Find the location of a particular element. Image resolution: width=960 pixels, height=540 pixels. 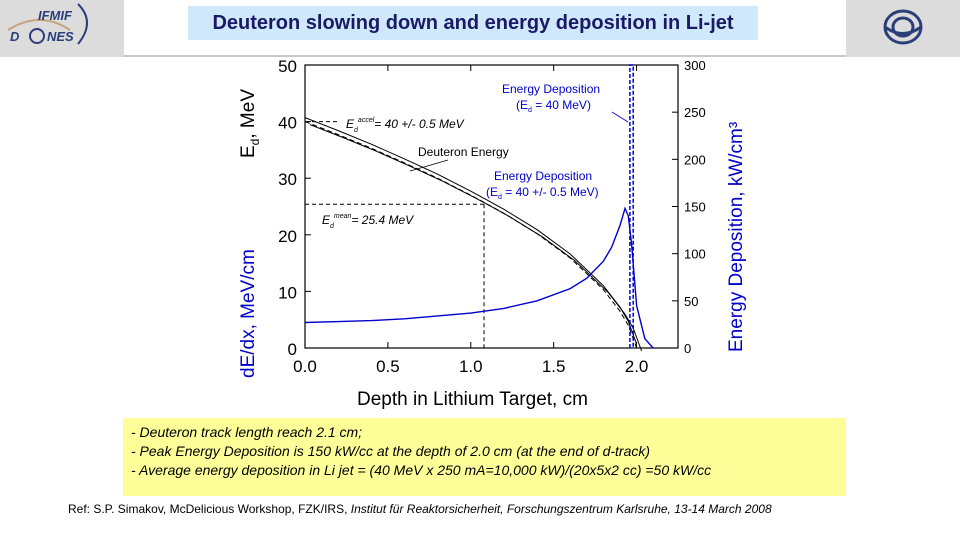

y-right-tick-label: 0 is located at coordinates (687, 348).